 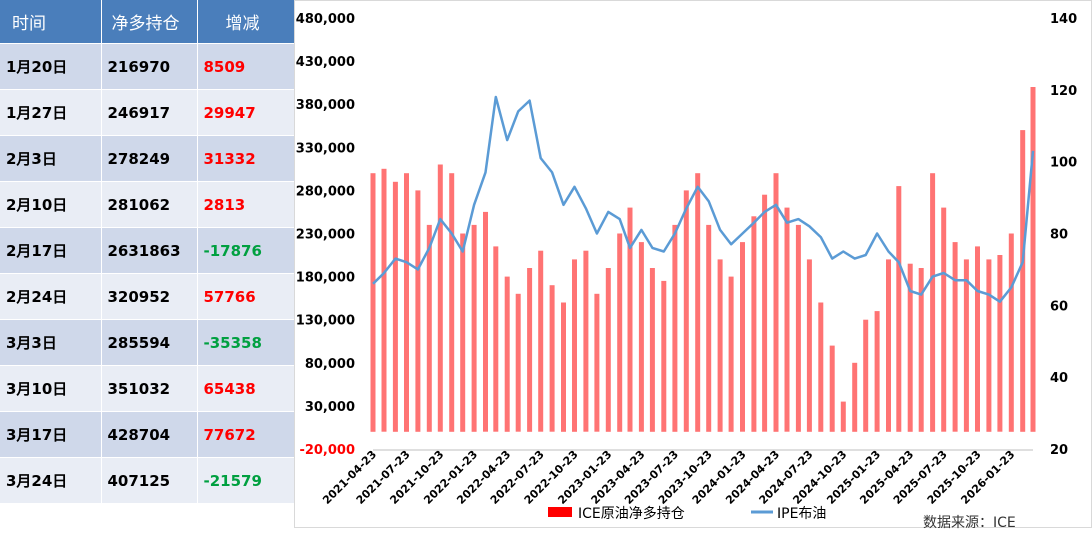 I want to click on table-row: 2月10日 281062 2813, so click(x=147, y=204).